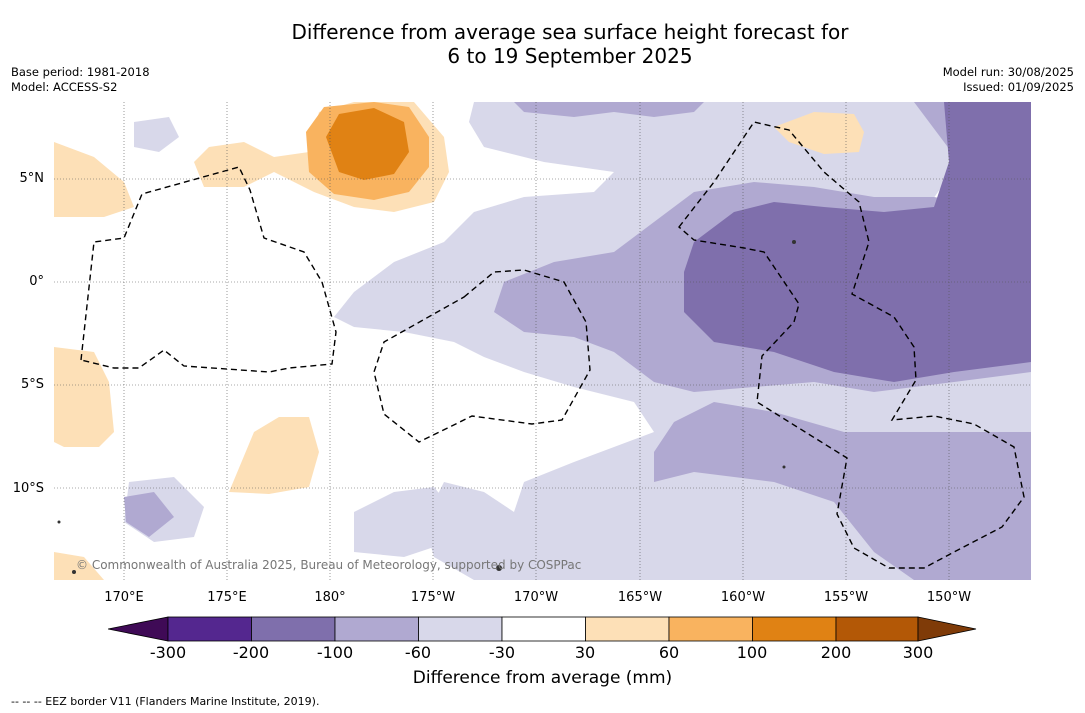 This screenshot has width=1085, height=713. I want to click on colorbar-tick: 300, so click(918, 652).